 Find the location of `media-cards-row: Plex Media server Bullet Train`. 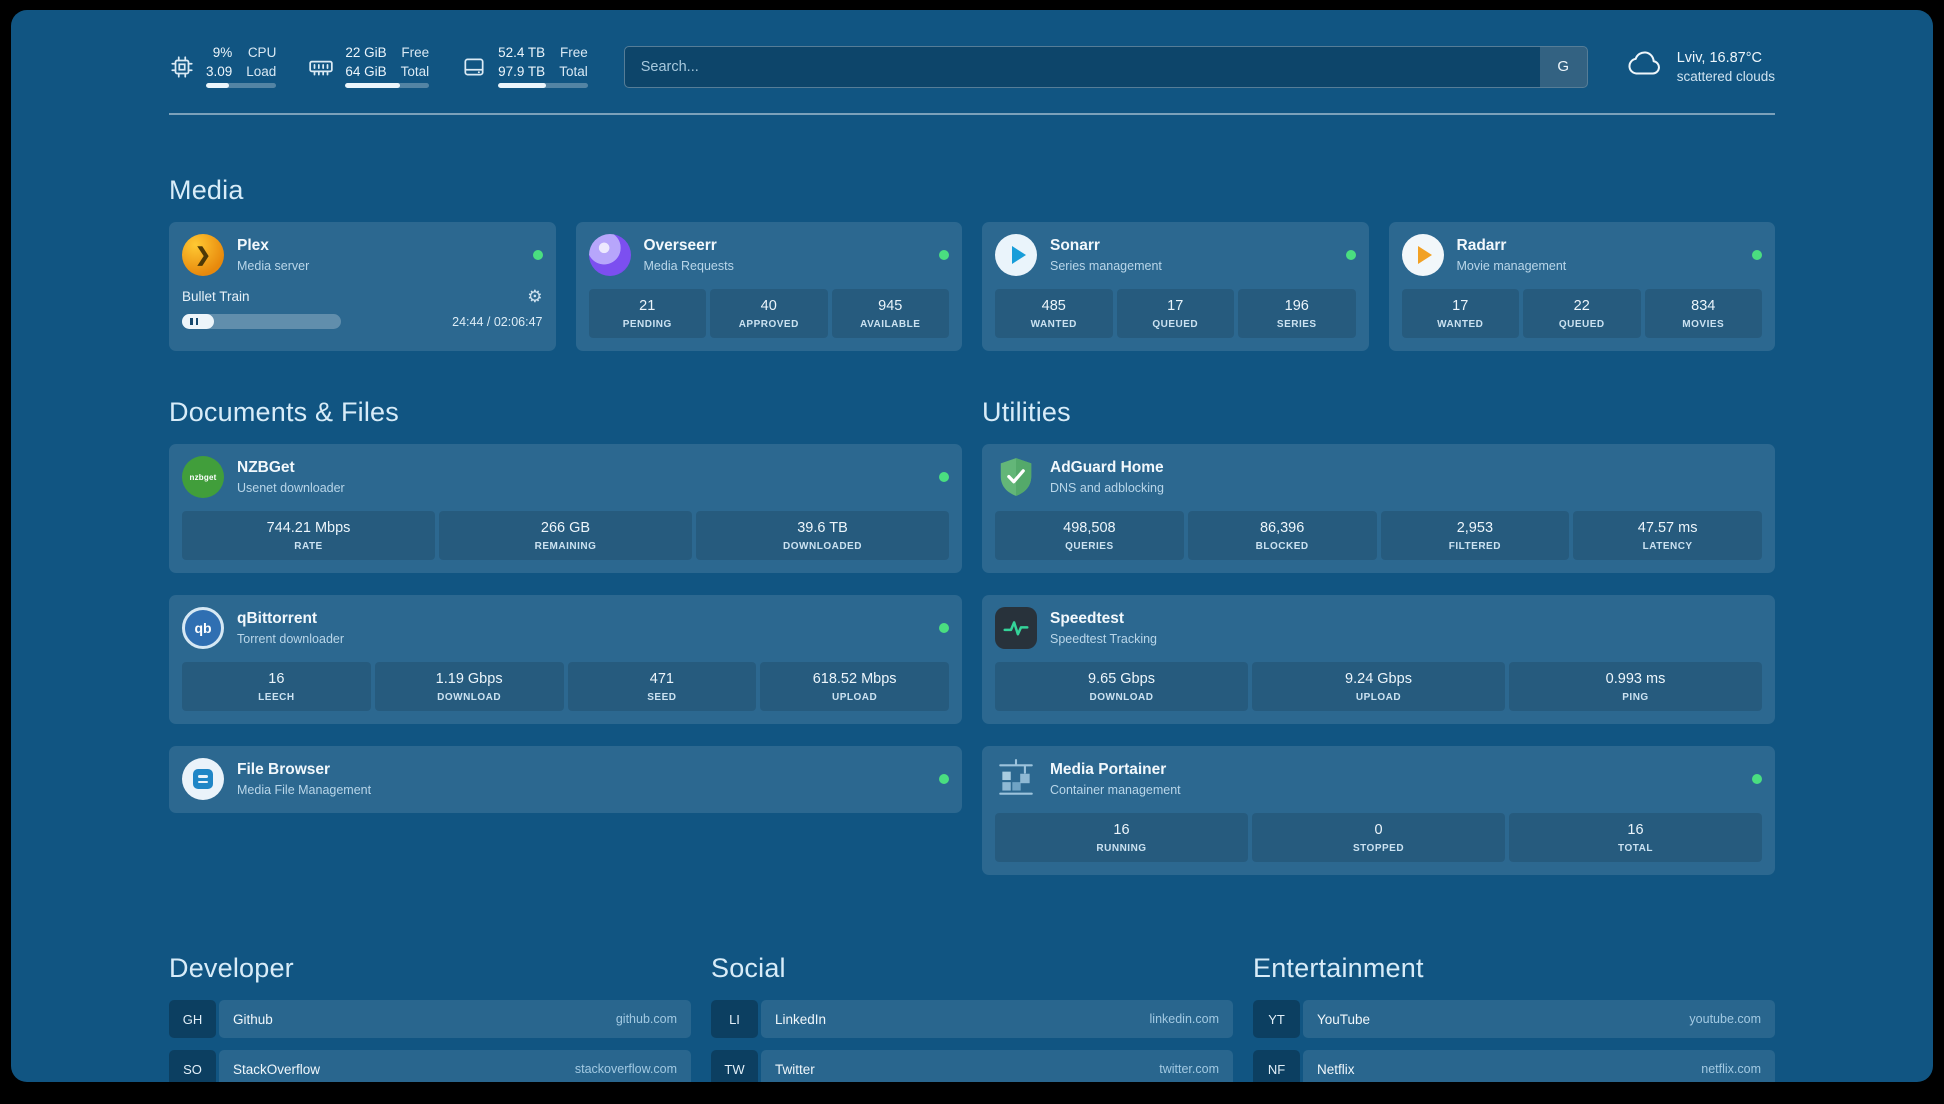

media-cards-row: Plex Media server Bullet Train is located at coordinates (972, 286).